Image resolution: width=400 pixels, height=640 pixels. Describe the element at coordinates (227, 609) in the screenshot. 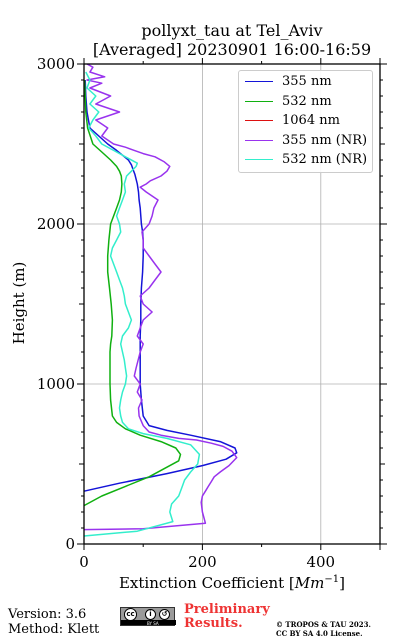

I see `preliminary-line-1: Preliminary` at that location.